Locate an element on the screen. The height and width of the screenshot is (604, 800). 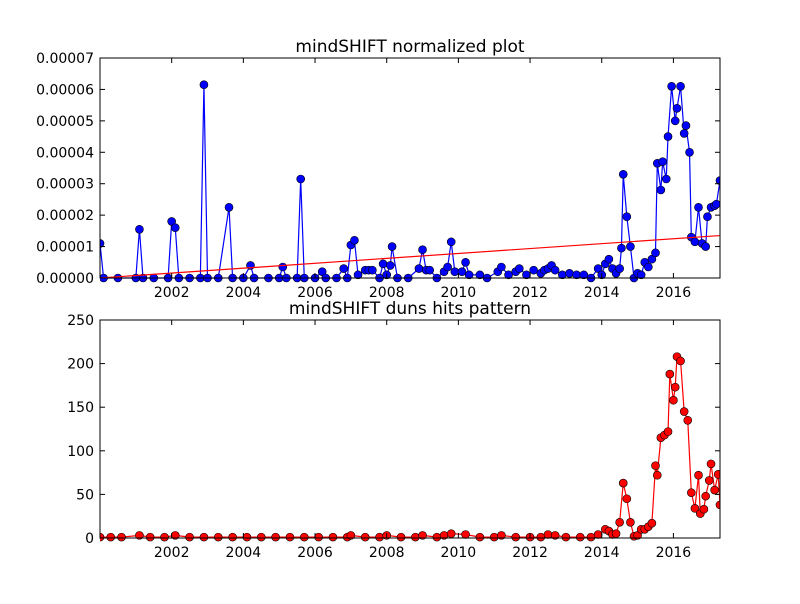
y-tick-label: 0.00000 is located at coordinates (65, 279).